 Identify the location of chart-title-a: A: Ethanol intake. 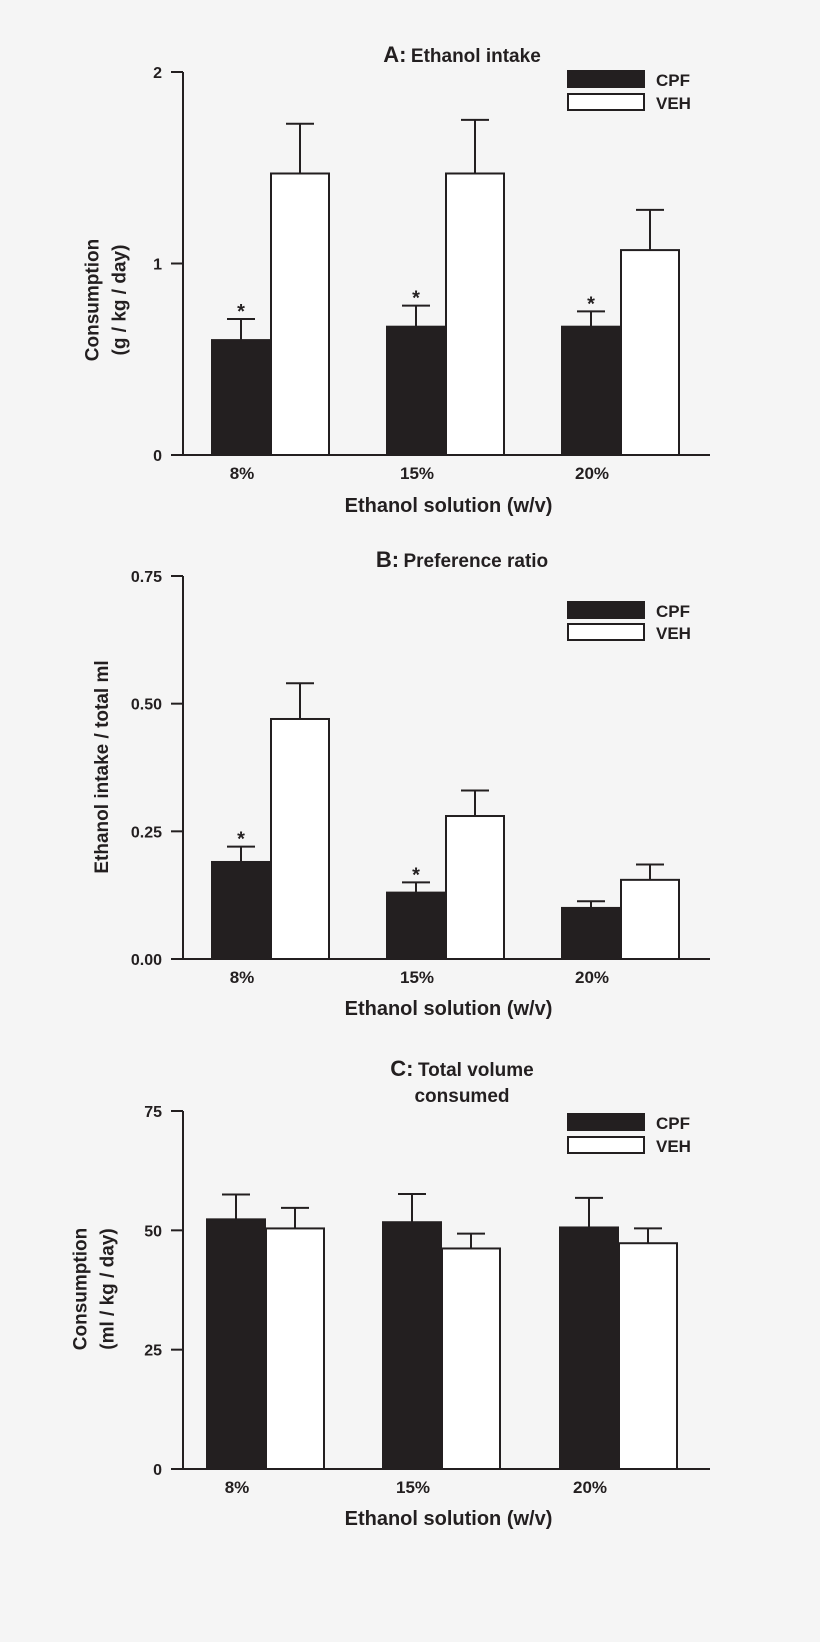
(462, 54).